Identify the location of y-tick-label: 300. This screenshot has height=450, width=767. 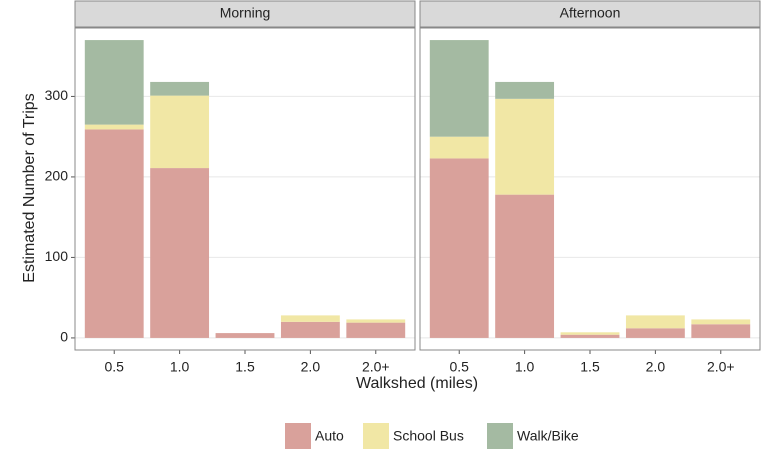
(57, 95).